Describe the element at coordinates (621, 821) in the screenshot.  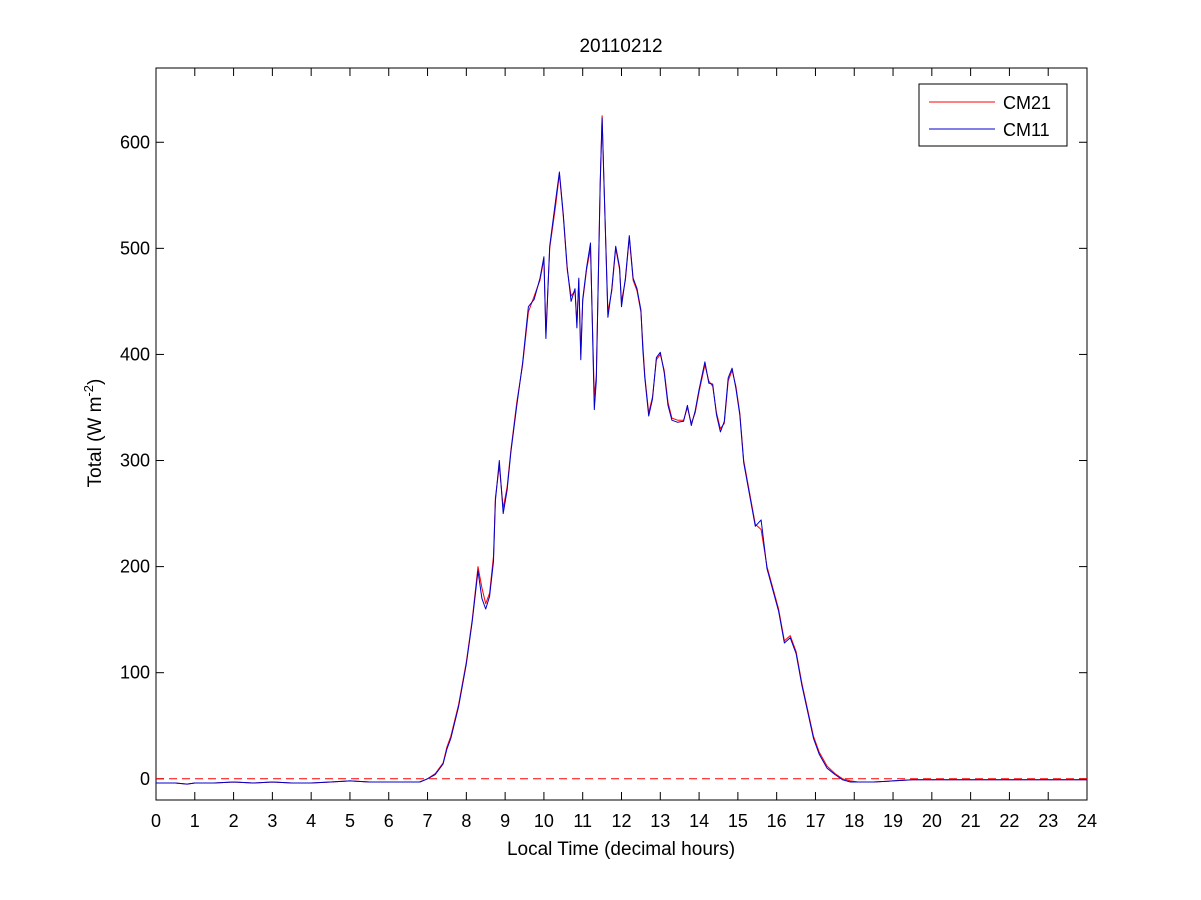
I see `x-tick-label: 12` at that location.